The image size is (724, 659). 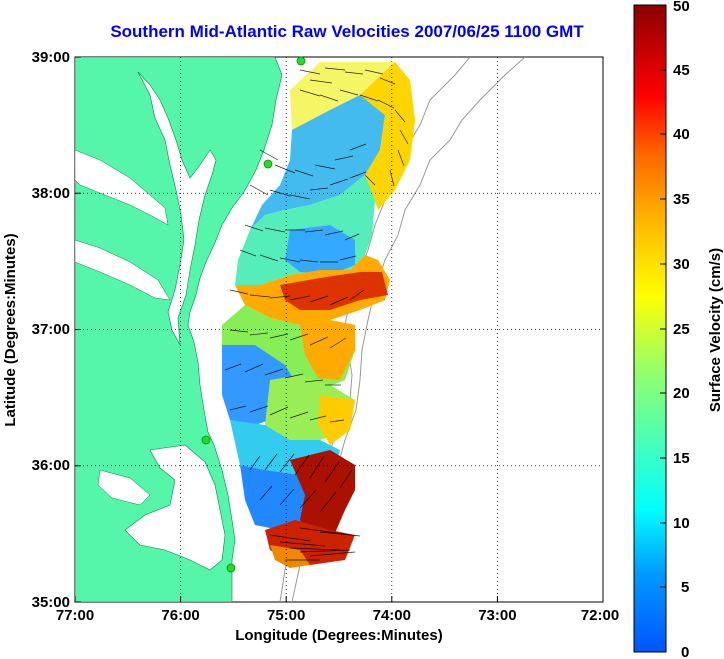 I want to click on colorbar-tick-label: 35, so click(x=681, y=199).